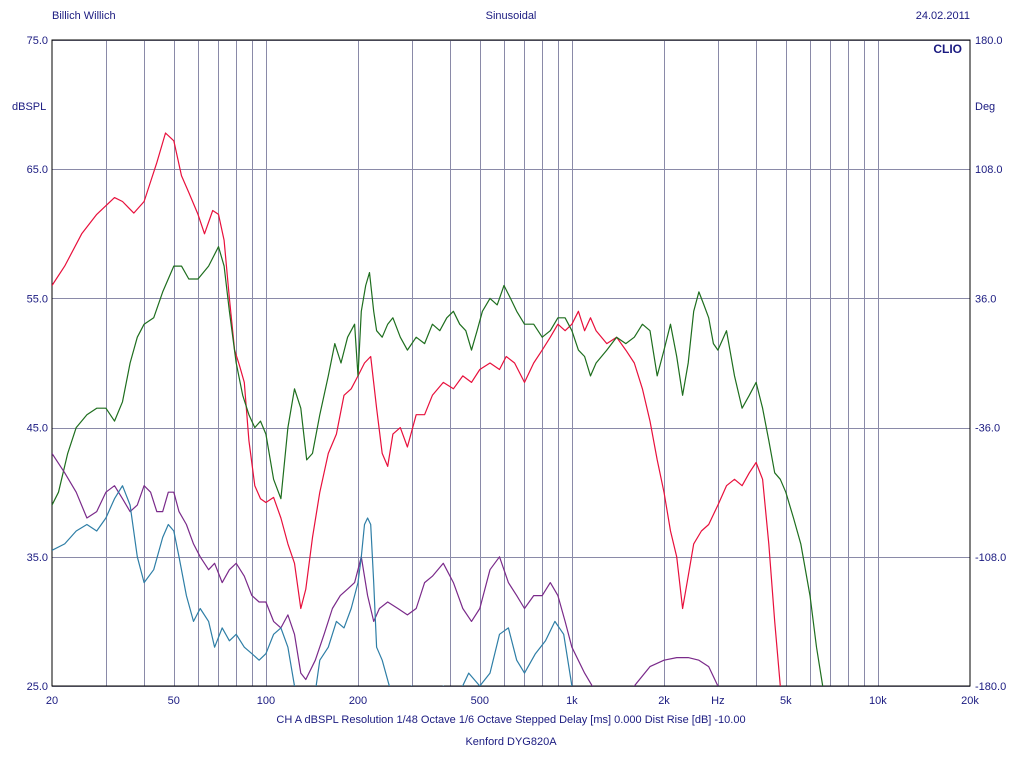 The height and width of the screenshot is (768, 1024). Describe the element at coordinates (29, 107) in the screenshot. I see `y-axis-label: dBSPL` at that location.